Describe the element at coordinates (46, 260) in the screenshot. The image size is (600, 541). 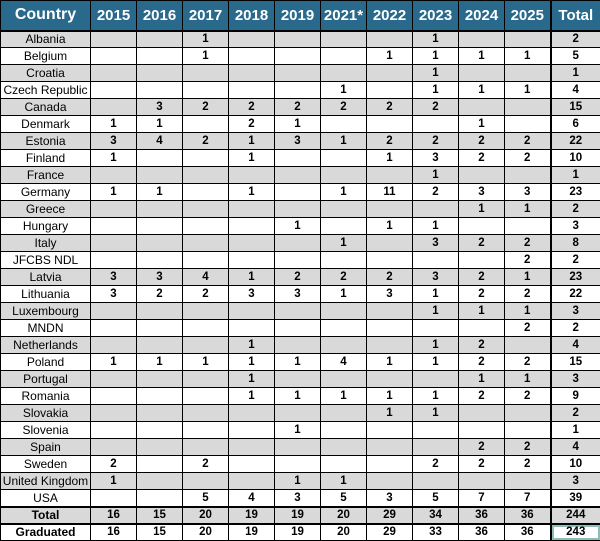
I see `country-label: JFCBS NDL` at that location.